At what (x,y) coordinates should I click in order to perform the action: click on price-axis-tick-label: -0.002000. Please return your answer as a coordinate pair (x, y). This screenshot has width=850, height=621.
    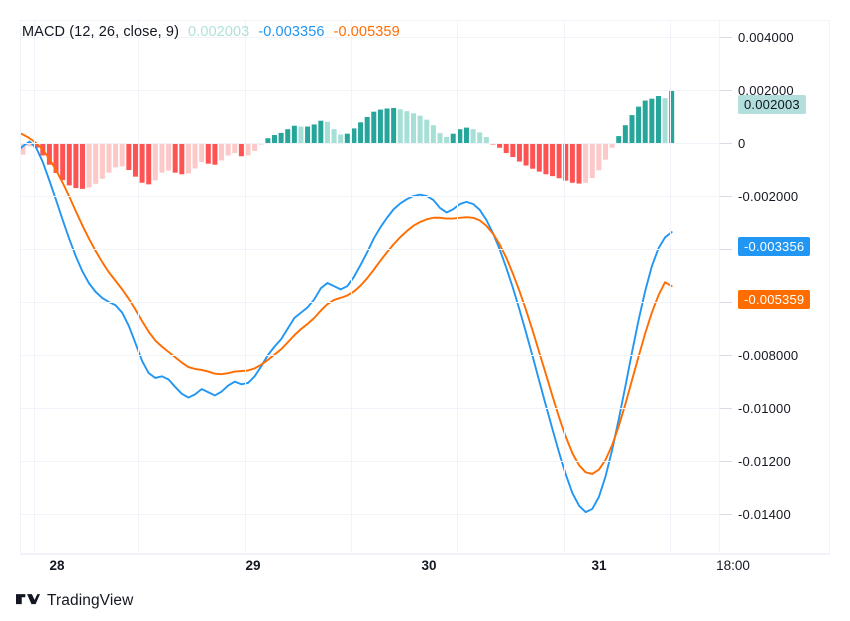
    Looking at the image, I should click on (768, 196).